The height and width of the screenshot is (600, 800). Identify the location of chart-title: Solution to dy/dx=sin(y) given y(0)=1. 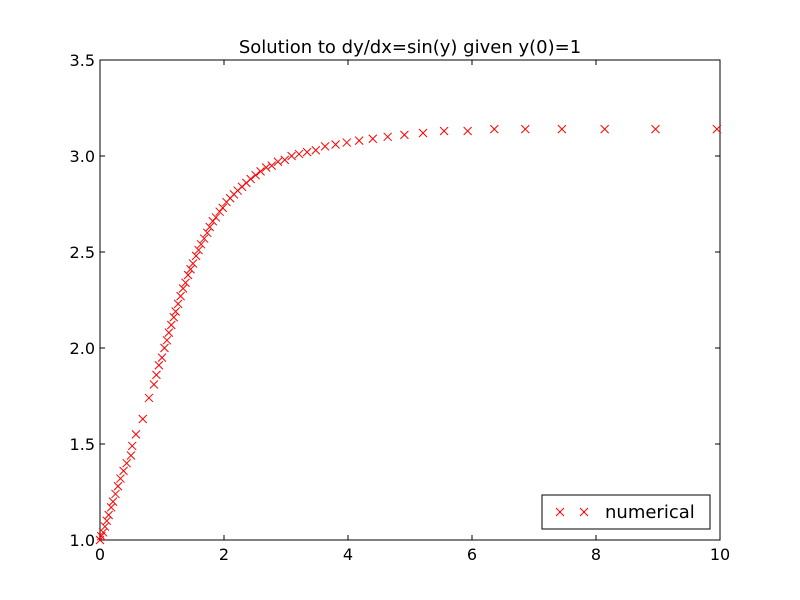
(410, 47).